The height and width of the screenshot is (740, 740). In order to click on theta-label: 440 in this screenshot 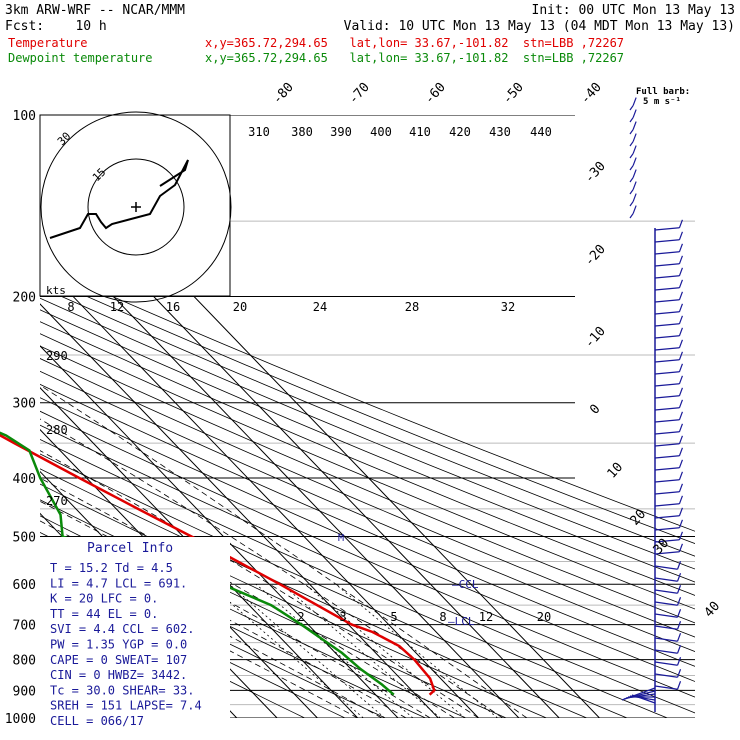, I will do `click(541, 132)`.